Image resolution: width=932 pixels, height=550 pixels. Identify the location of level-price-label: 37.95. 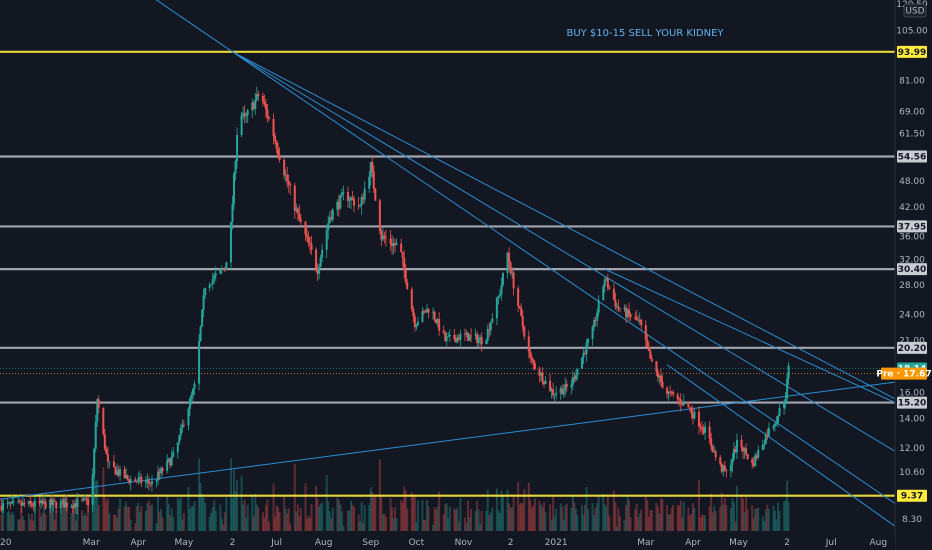
(912, 227).